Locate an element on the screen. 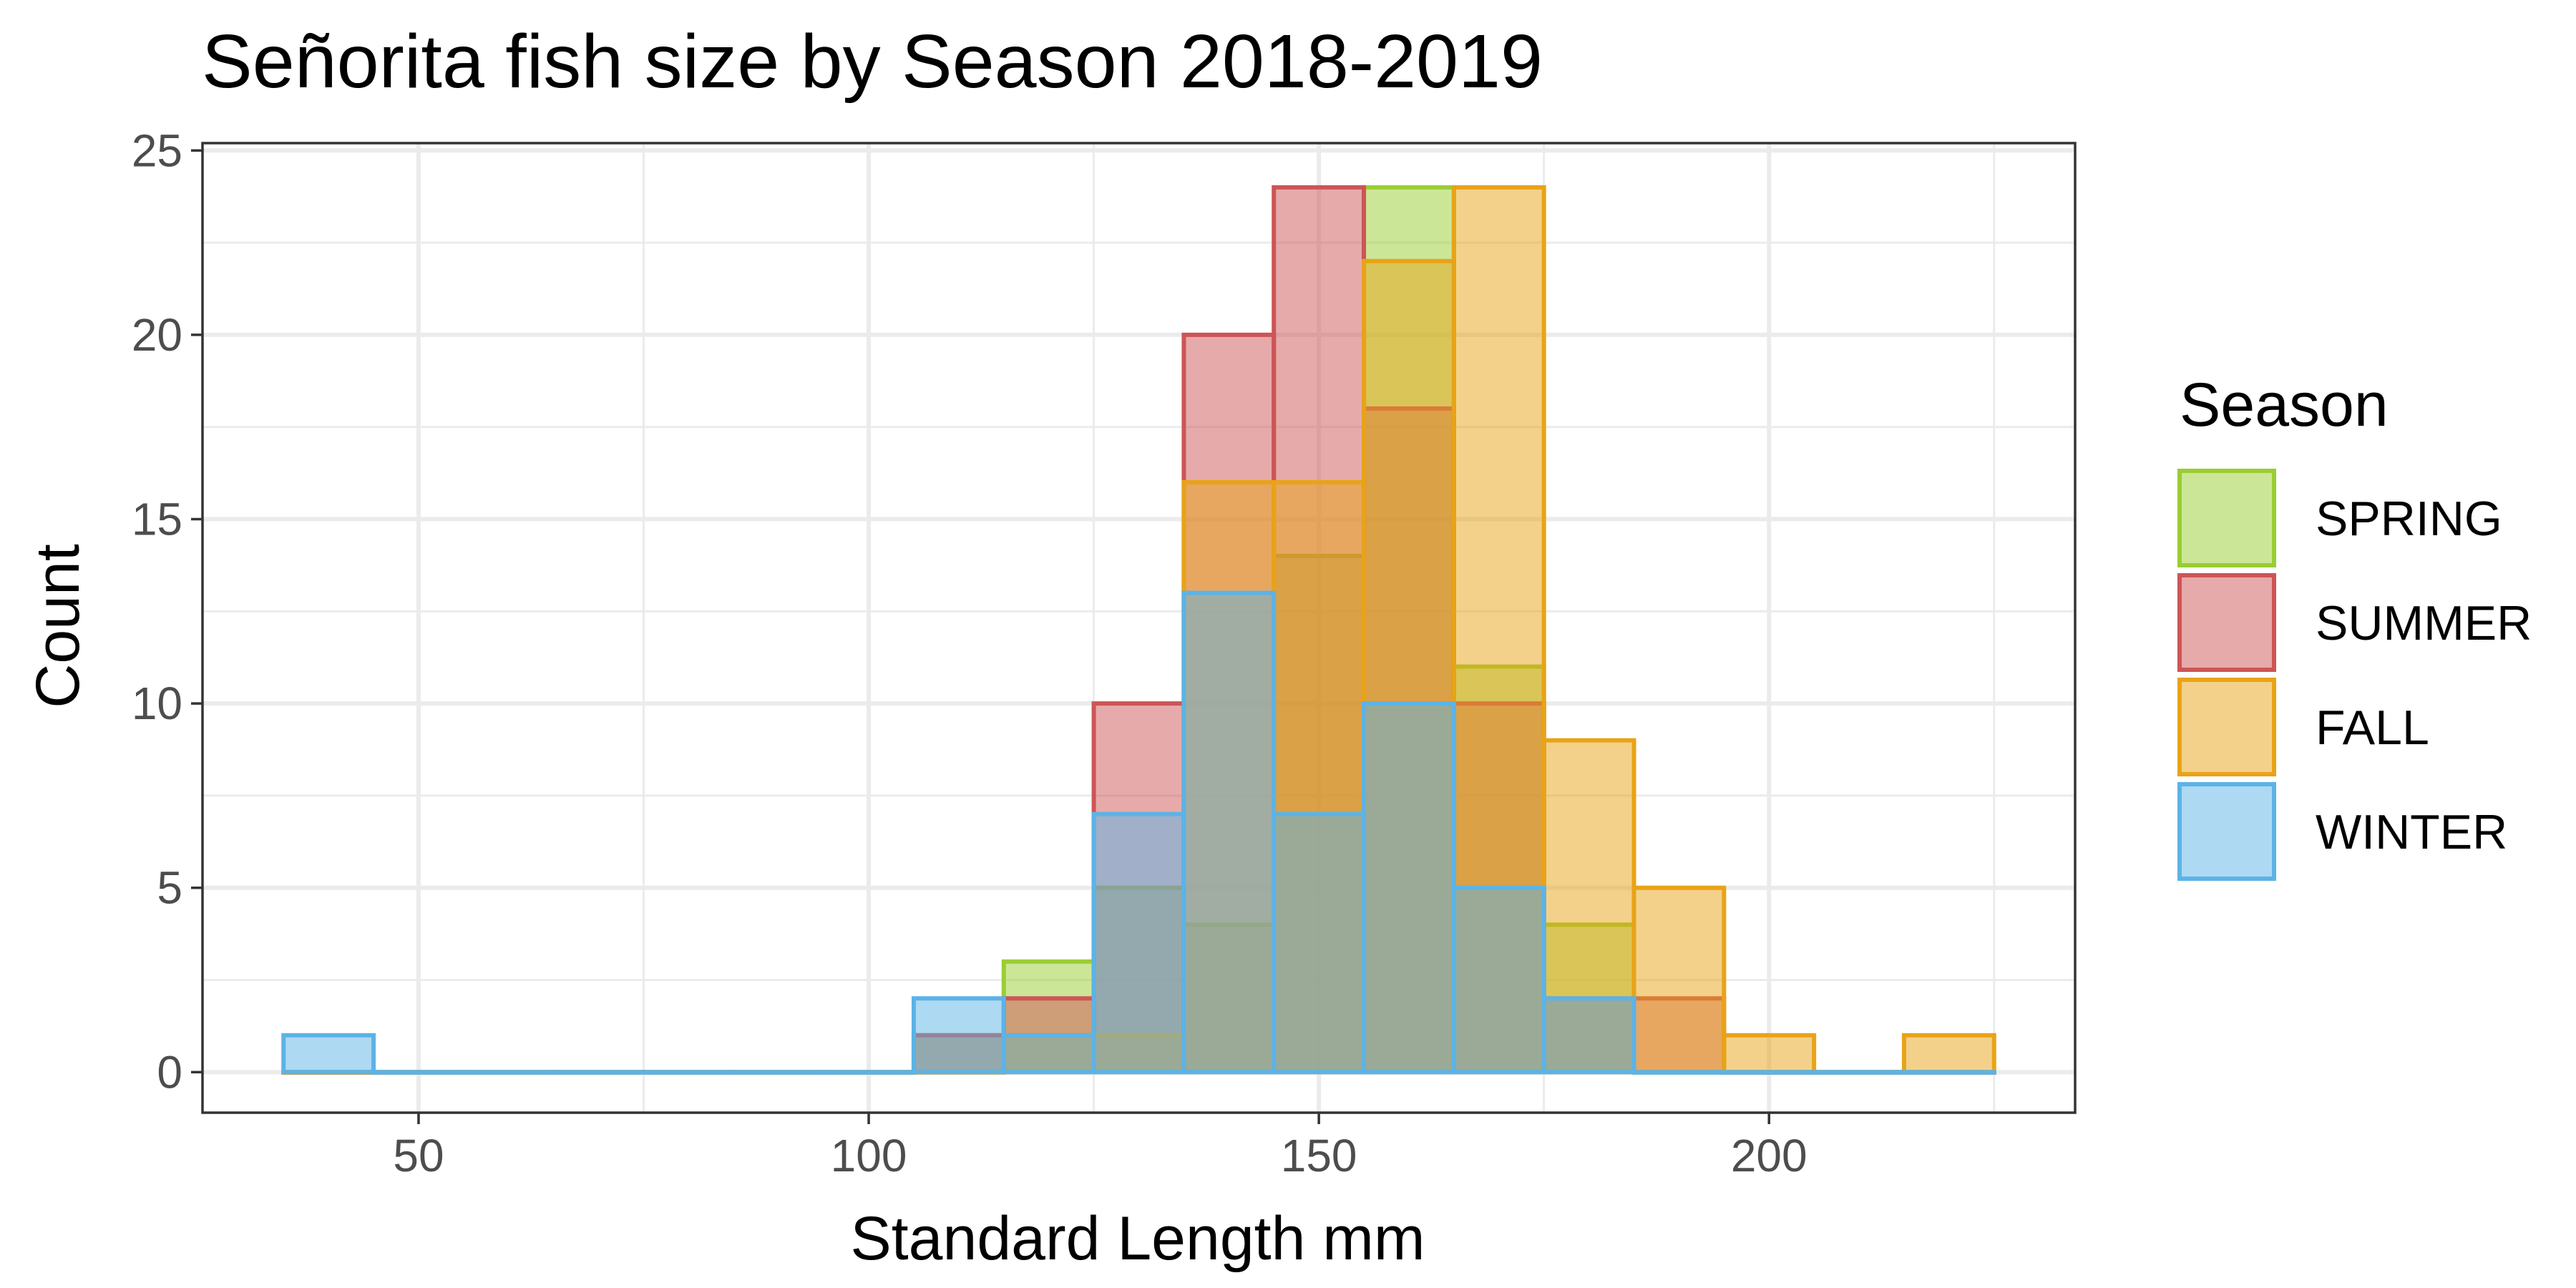  legend-title: Season is located at coordinates (2284, 405).